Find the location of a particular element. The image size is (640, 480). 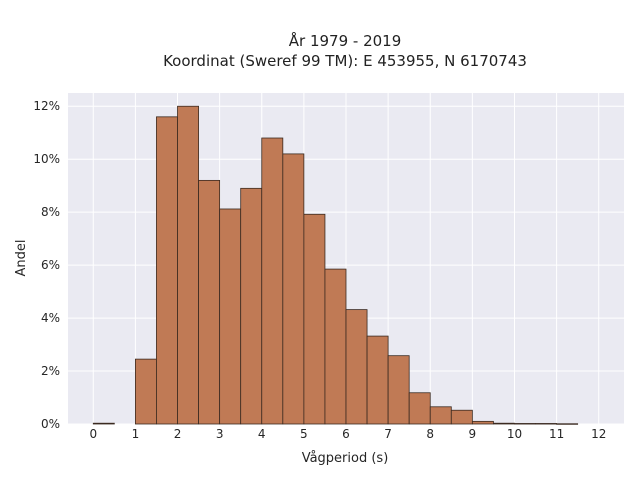

y-tick-label: 2% is located at coordinates (50, 371).